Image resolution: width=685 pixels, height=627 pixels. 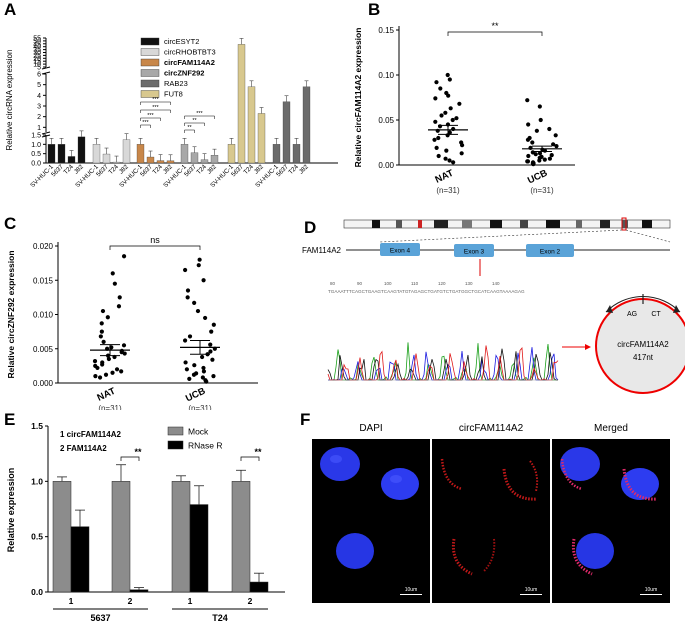 I want to click on y-tick-label: 2, so click(x=39, y=117).